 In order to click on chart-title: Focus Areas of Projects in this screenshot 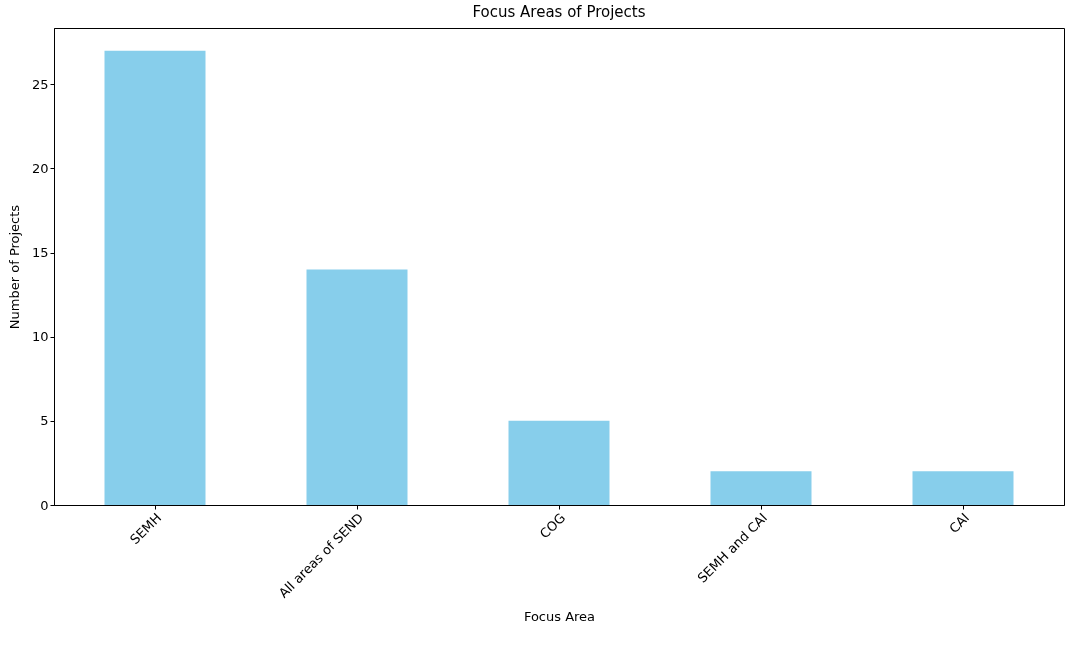, I will do `click(559, 12)`.